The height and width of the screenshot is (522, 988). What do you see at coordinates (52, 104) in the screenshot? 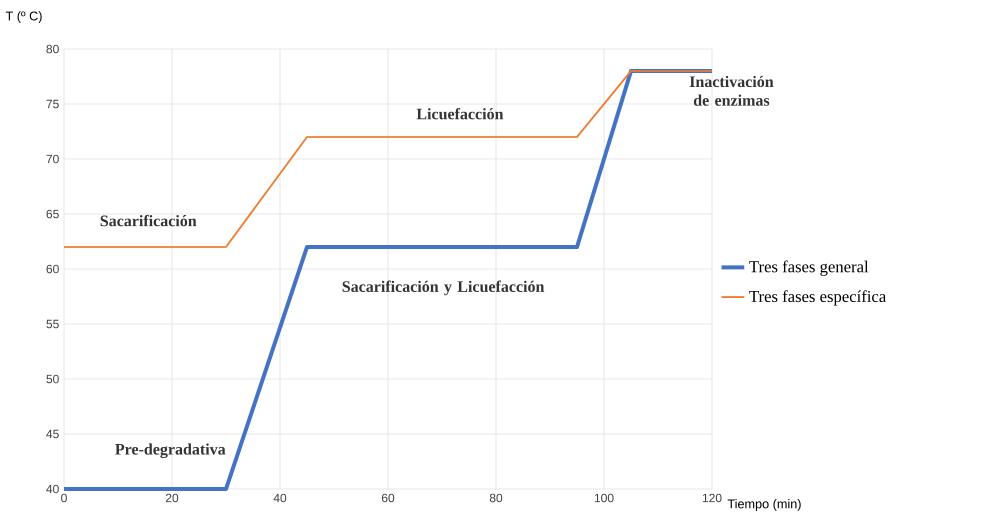
I see `y-tick-label: 75` at bounding box center [52, 104].